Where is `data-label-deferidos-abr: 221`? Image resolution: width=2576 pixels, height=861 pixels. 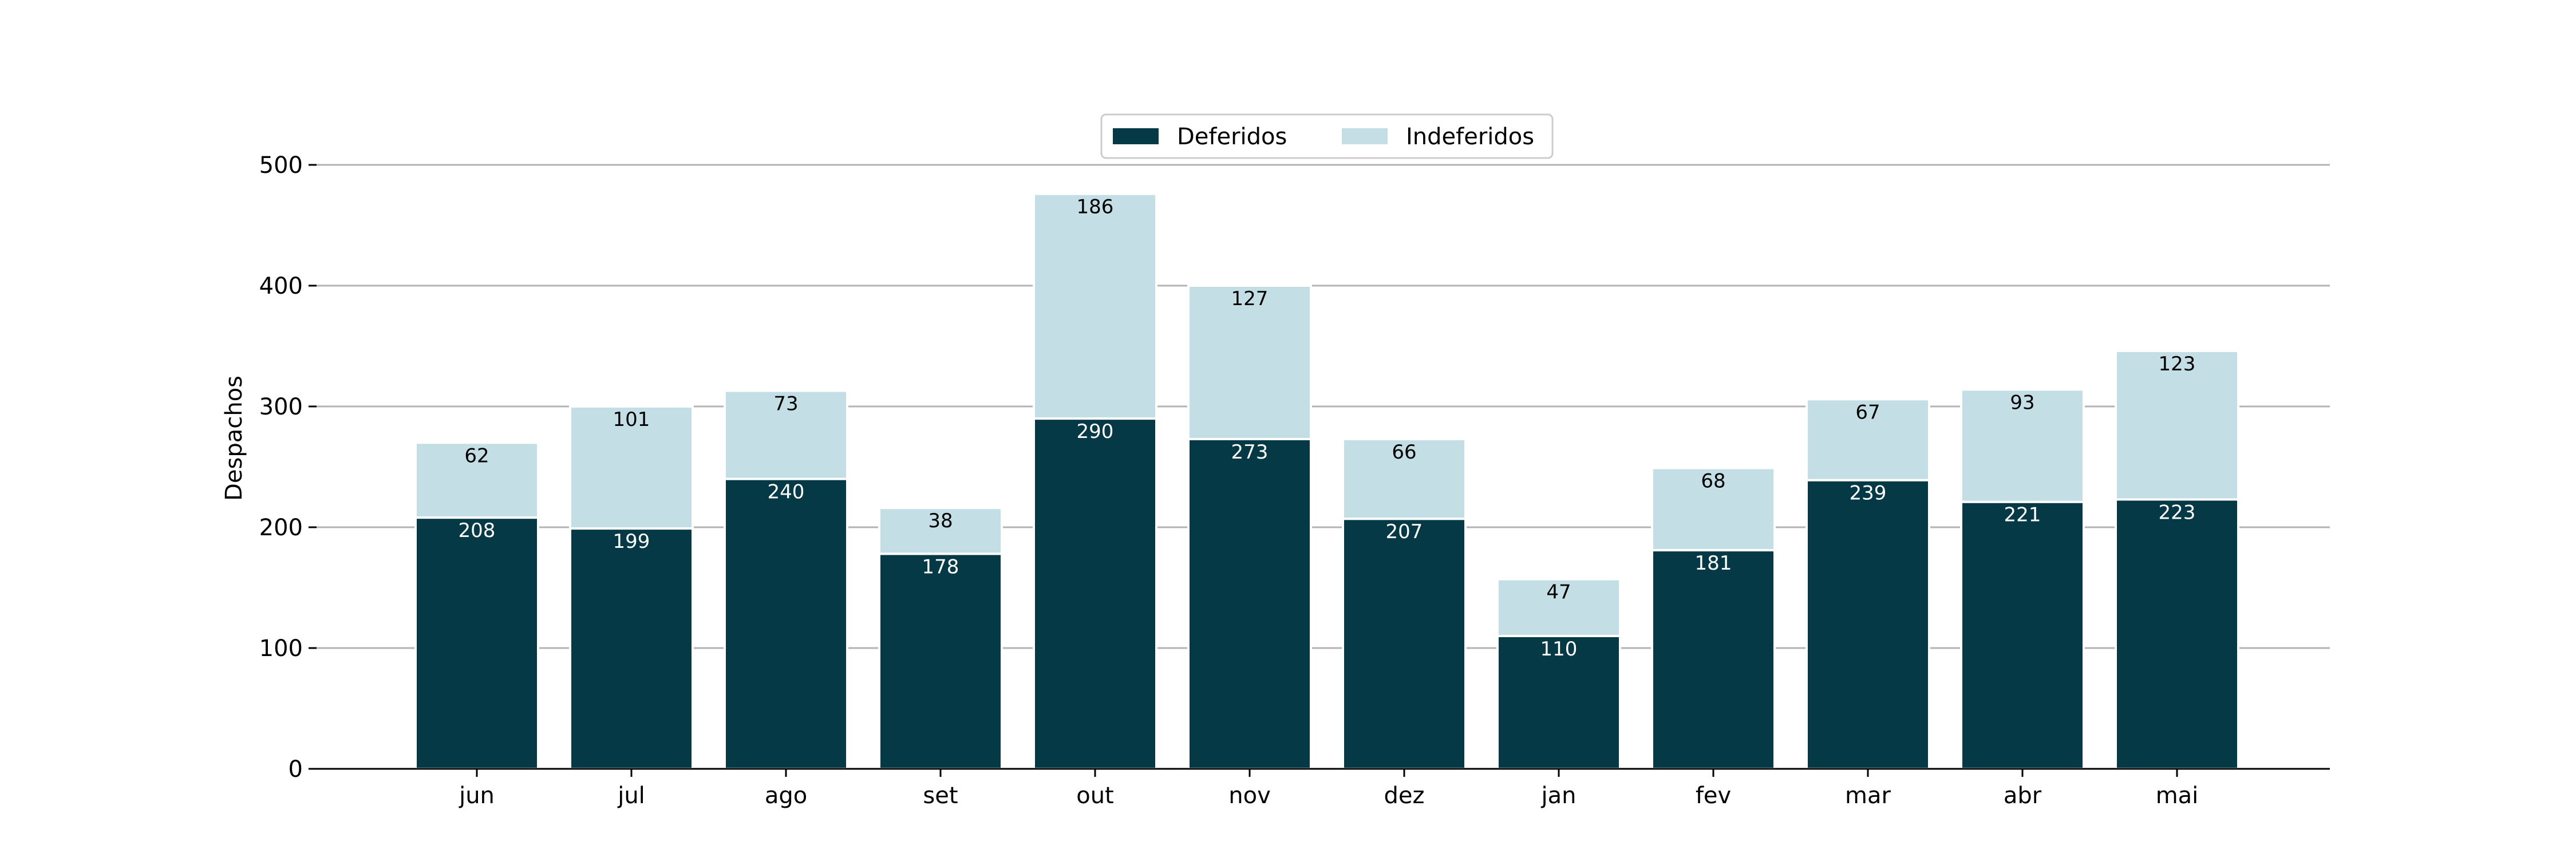 data-label-deferidos-abr: 221 is located at coordinates (2022, 515).